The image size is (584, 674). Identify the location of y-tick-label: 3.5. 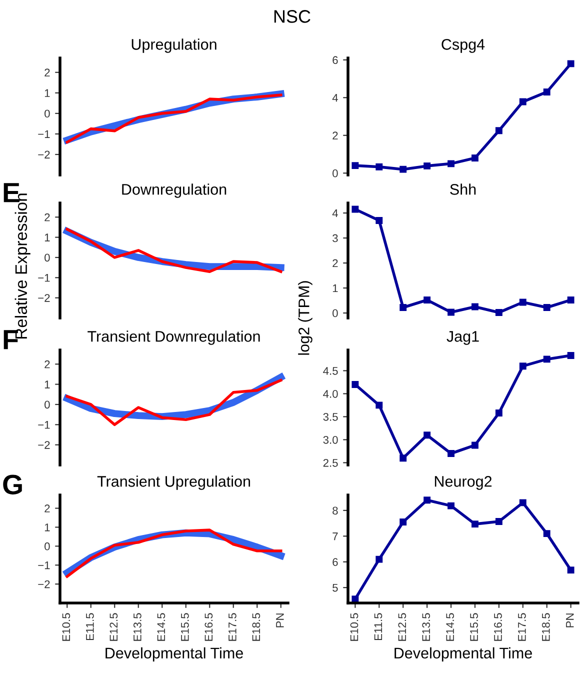
(330, 416).